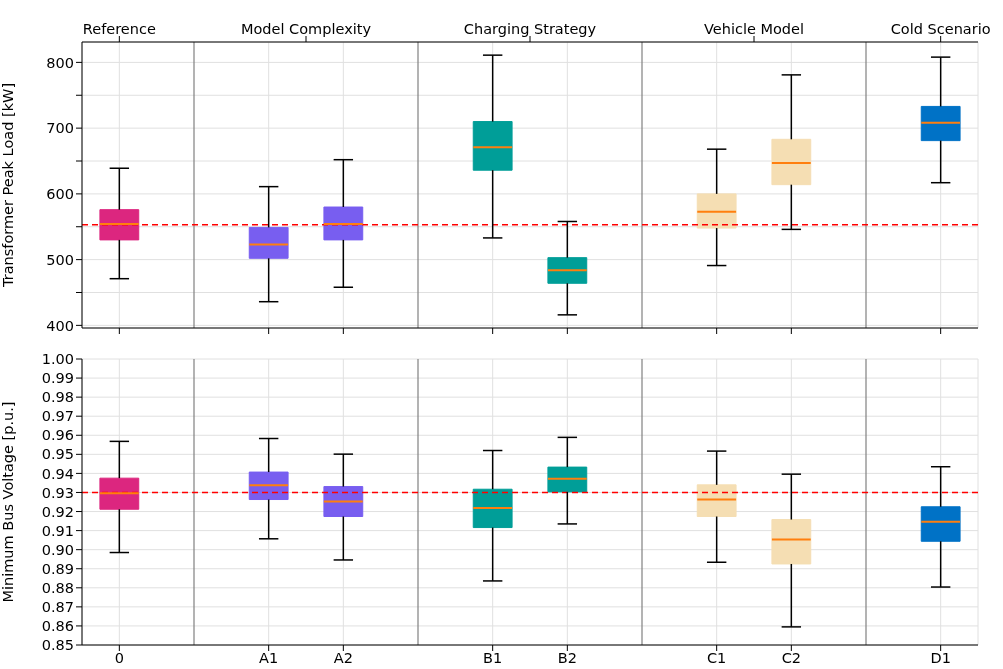 This screenshot has height=669, width=1003. What do you see at coordinates (8, 185) in the screenshot?
I see `y-axis-title: Transformer Peak Load [kW]` at bounding box center [8, 185].